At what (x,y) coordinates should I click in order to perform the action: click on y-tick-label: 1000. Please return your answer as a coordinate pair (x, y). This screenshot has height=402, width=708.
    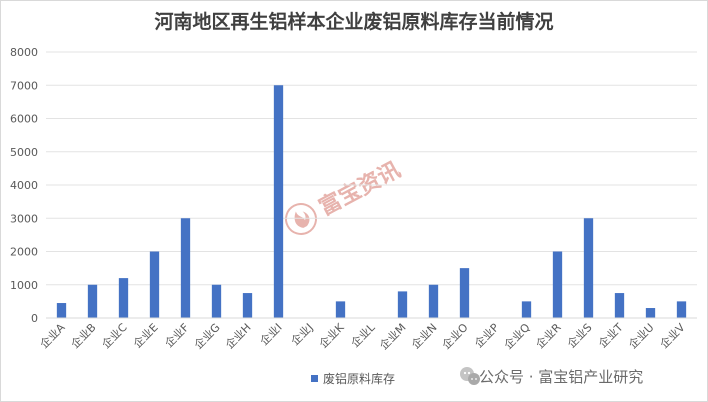
    Looking at the image, I should click on (24, 285).